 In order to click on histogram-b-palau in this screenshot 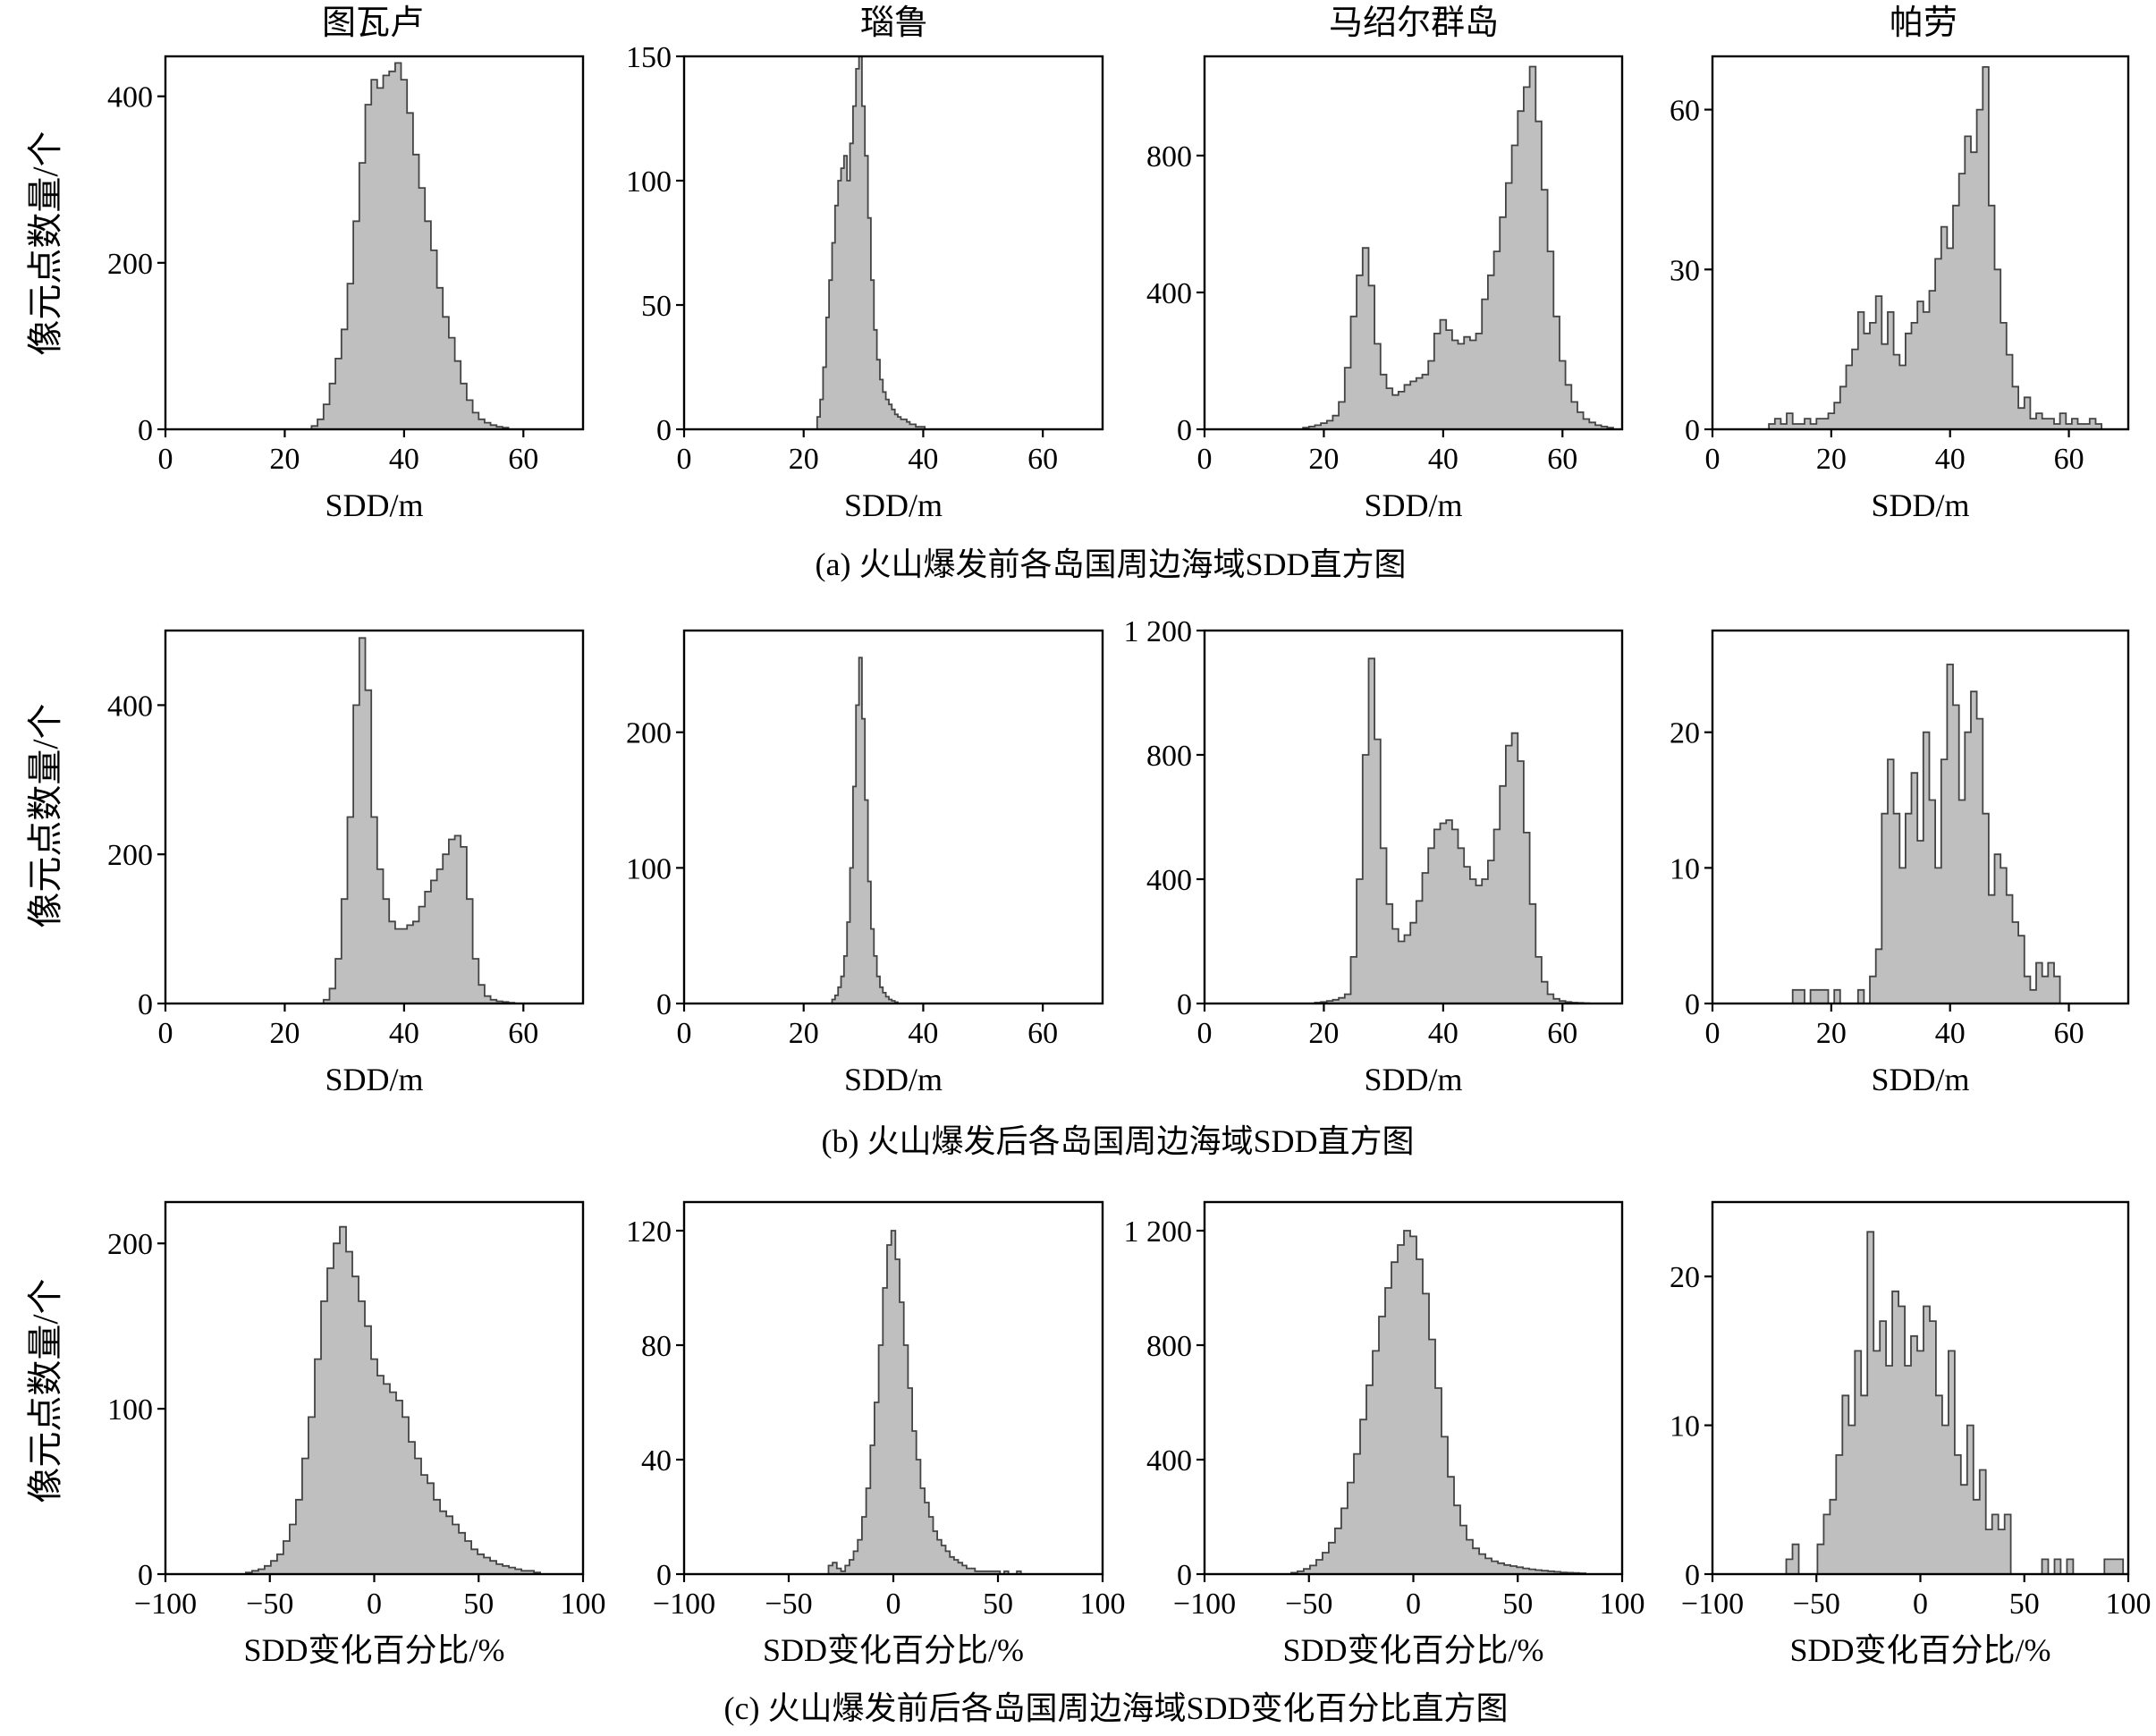, I will do `click(1926, 834)`.